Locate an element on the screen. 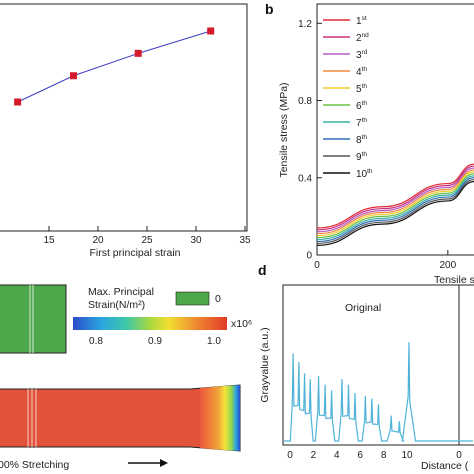  colorbar-tick: 0.8 is located at coordinates (96, 341).